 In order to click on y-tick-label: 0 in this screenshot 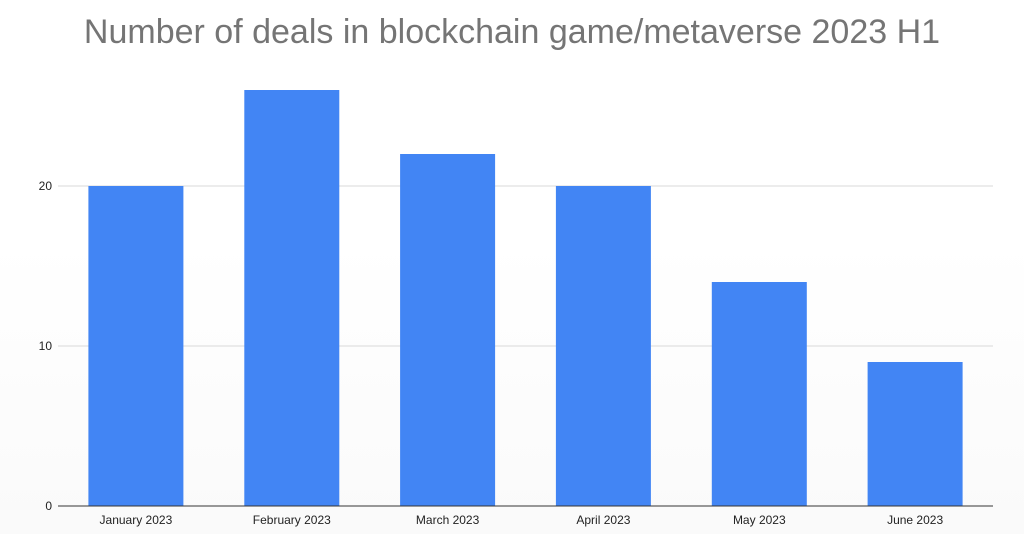, I will do `click(48, 506)`.